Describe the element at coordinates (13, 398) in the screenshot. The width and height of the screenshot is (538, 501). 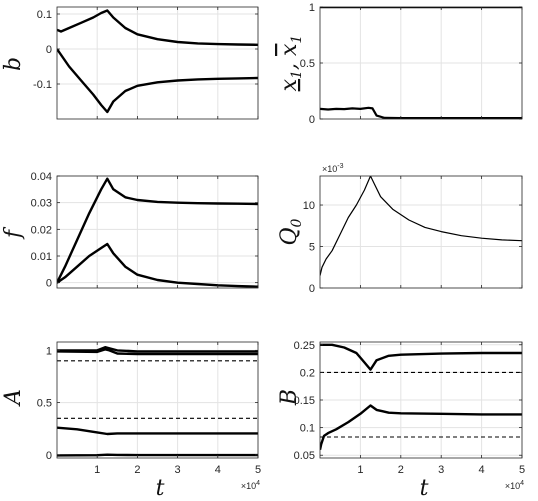
I see `ylabel-A: A` at that location.